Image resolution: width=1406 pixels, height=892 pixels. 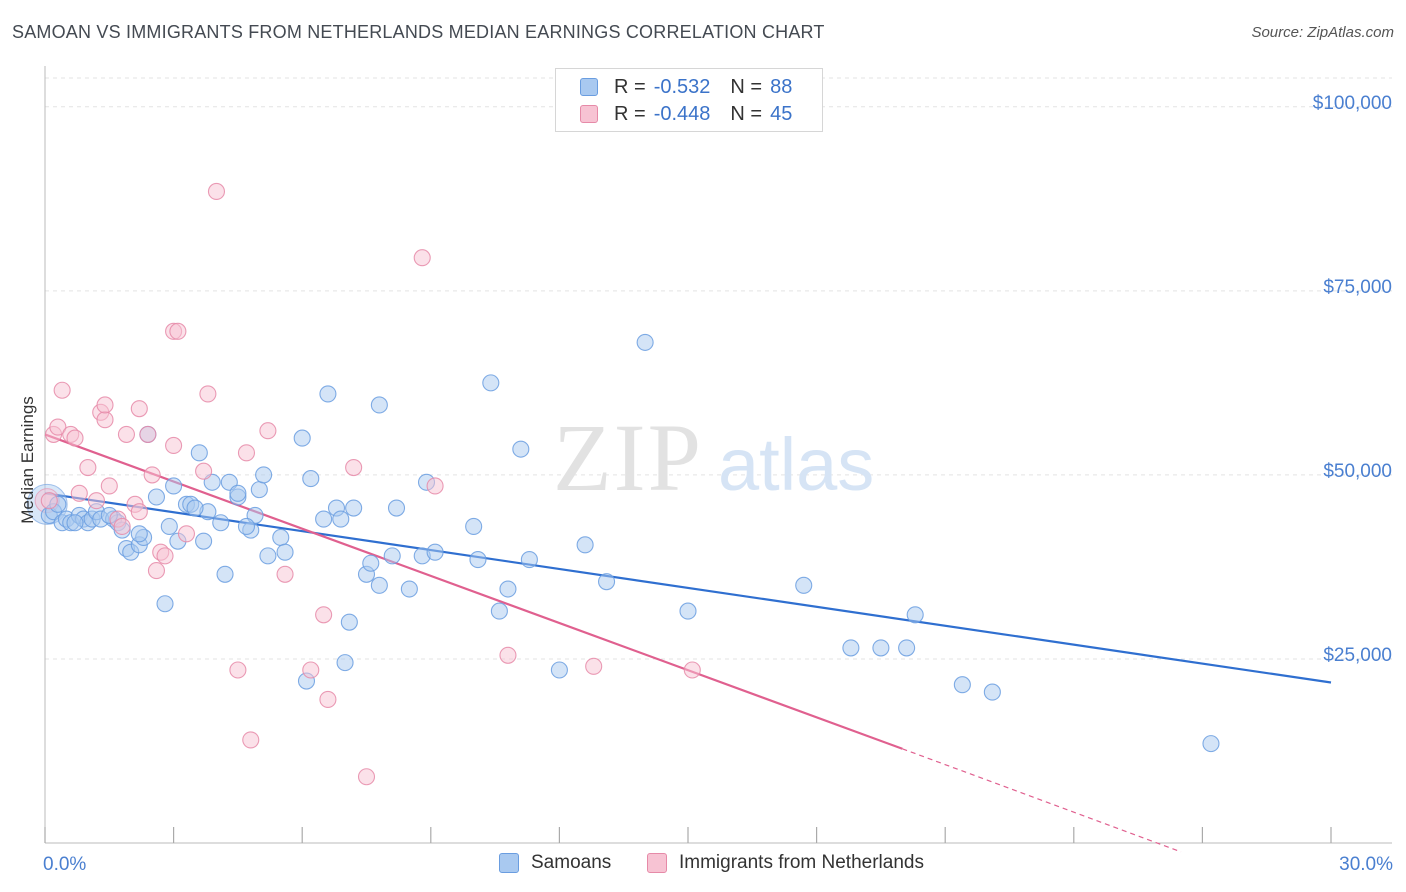 I want to click on chart-source: Source: ZipAtlas.com, so click(x=1322, y=32).